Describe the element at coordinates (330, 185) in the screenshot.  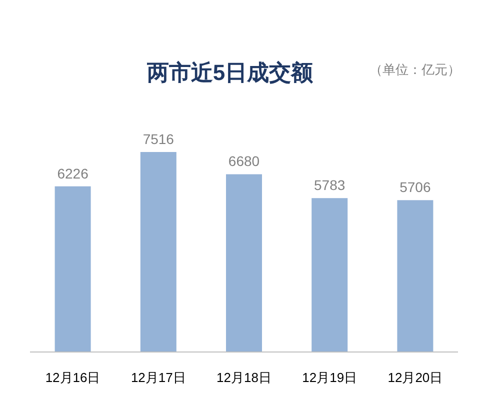
I see `data-label: 5783` at that location.